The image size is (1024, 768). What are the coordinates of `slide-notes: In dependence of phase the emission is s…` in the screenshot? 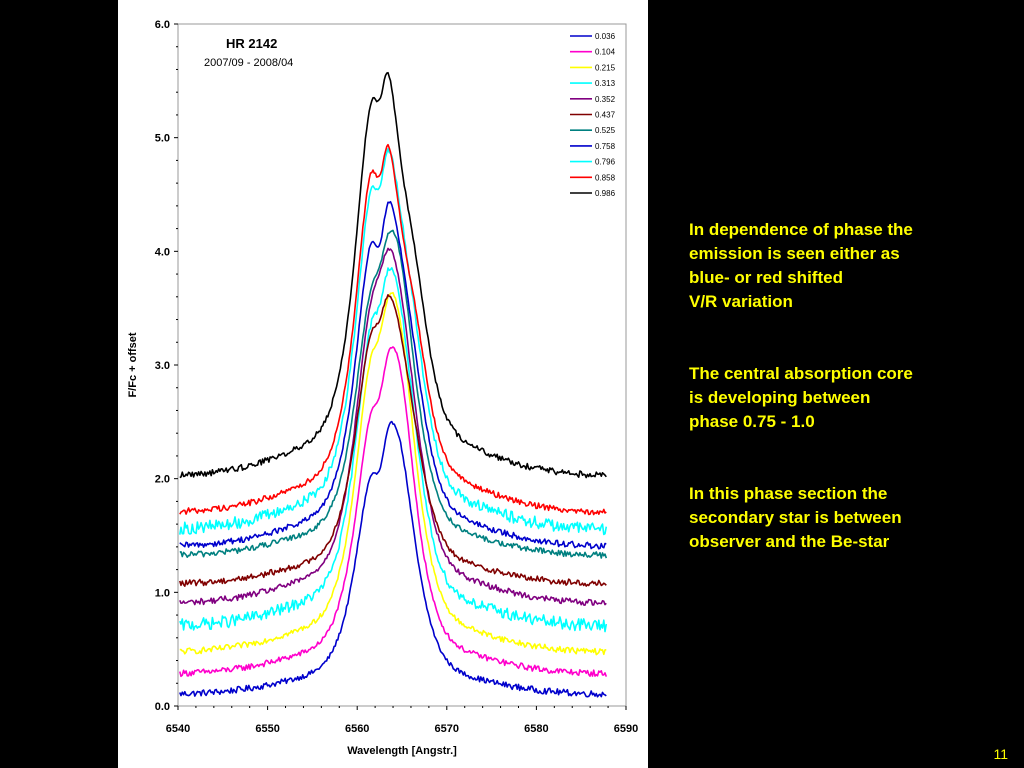 It's located at (839, 410).